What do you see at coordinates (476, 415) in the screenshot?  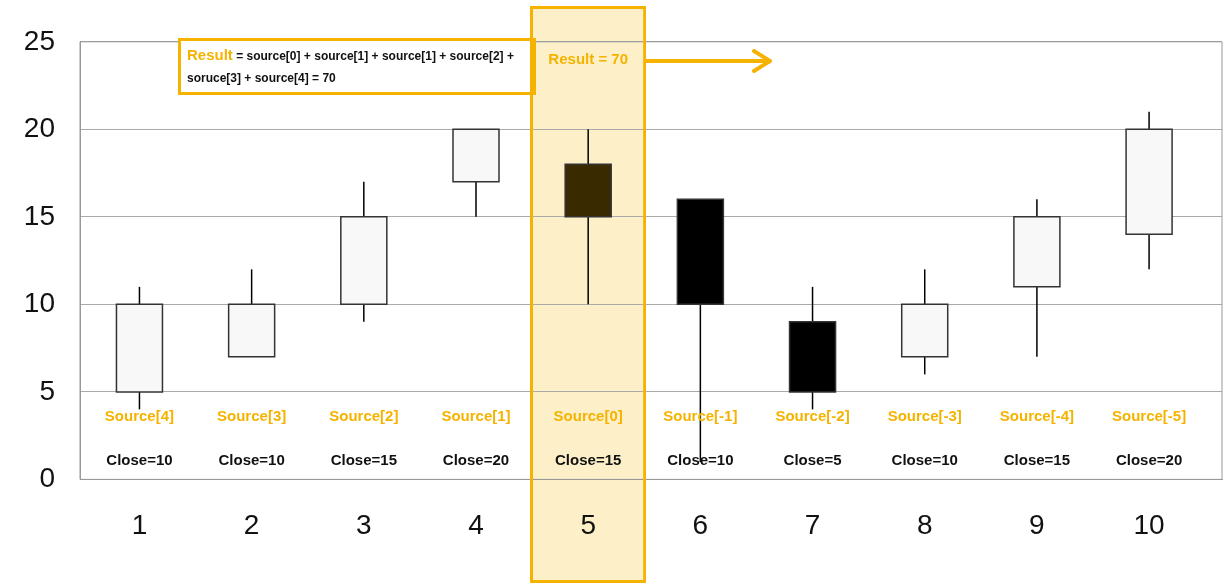 I see `annotation: Source[1]` at bounding box center [476, 415].